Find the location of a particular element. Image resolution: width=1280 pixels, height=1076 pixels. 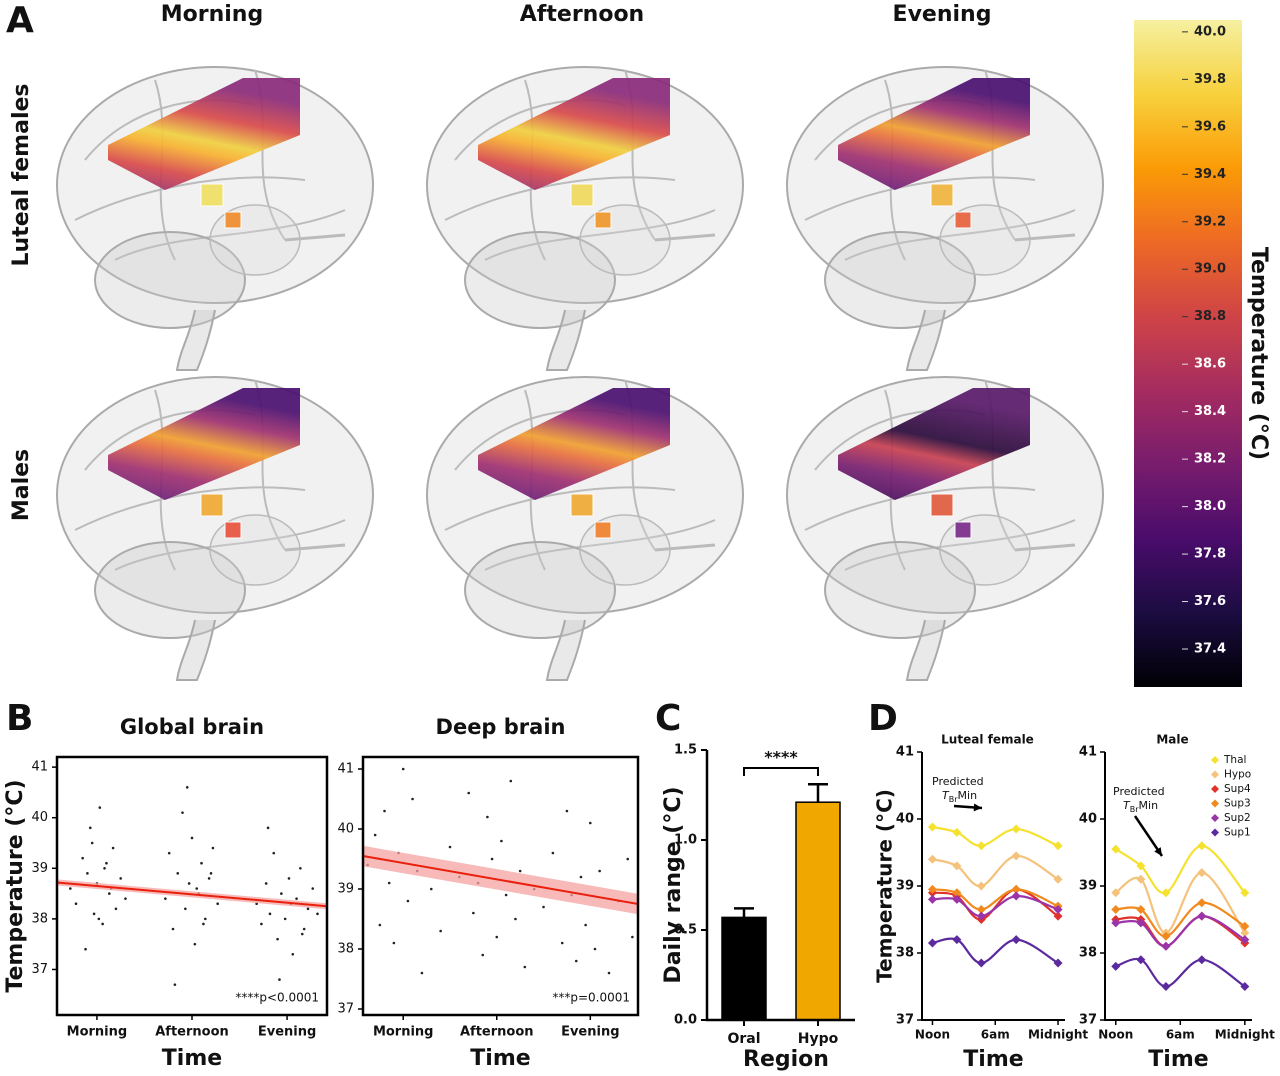

y-tick-label: 37 is located at coordinates (1088, 1020).